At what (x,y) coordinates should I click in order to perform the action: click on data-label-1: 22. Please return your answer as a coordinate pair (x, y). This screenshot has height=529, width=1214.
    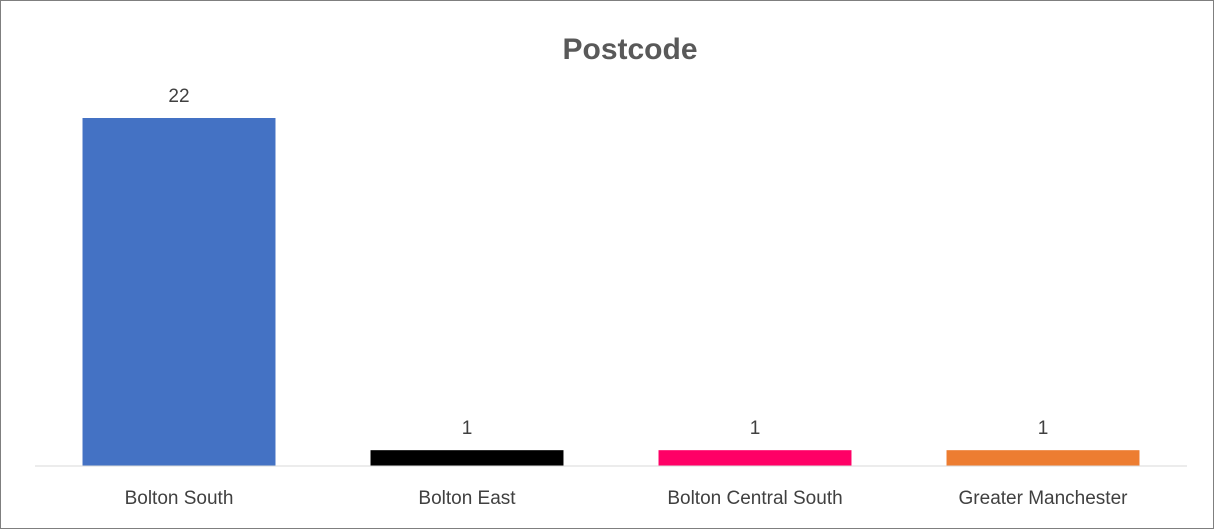
    Looking at the image, I should click on (178, 96).